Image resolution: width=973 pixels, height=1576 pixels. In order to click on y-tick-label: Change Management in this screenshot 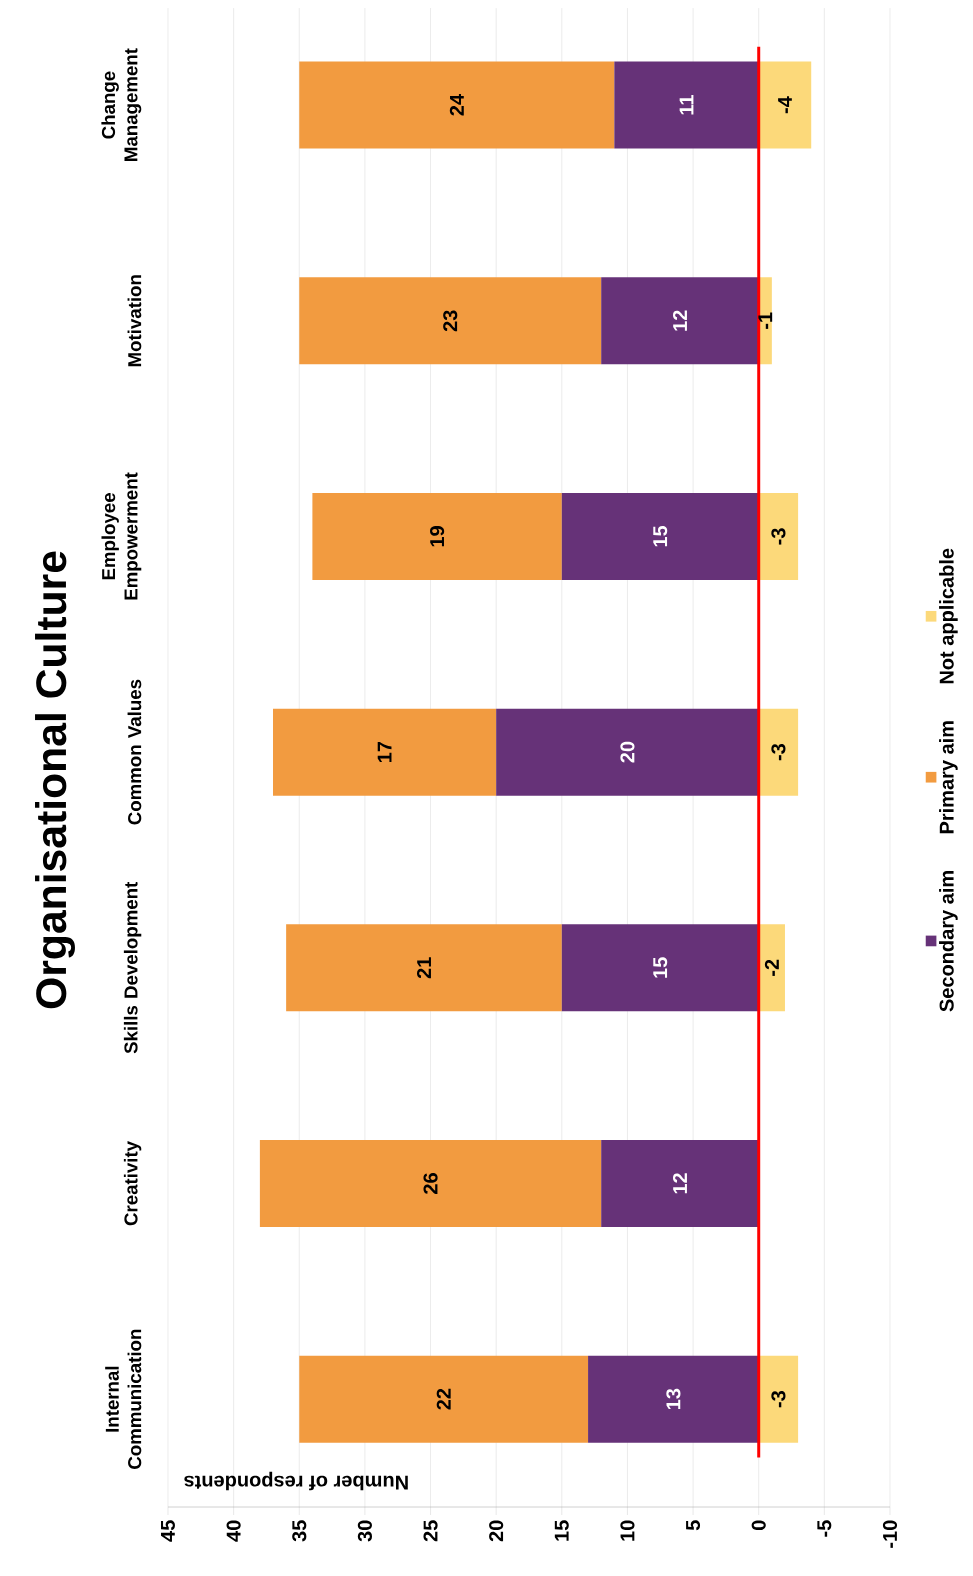, I will do `click(121, 104)`.